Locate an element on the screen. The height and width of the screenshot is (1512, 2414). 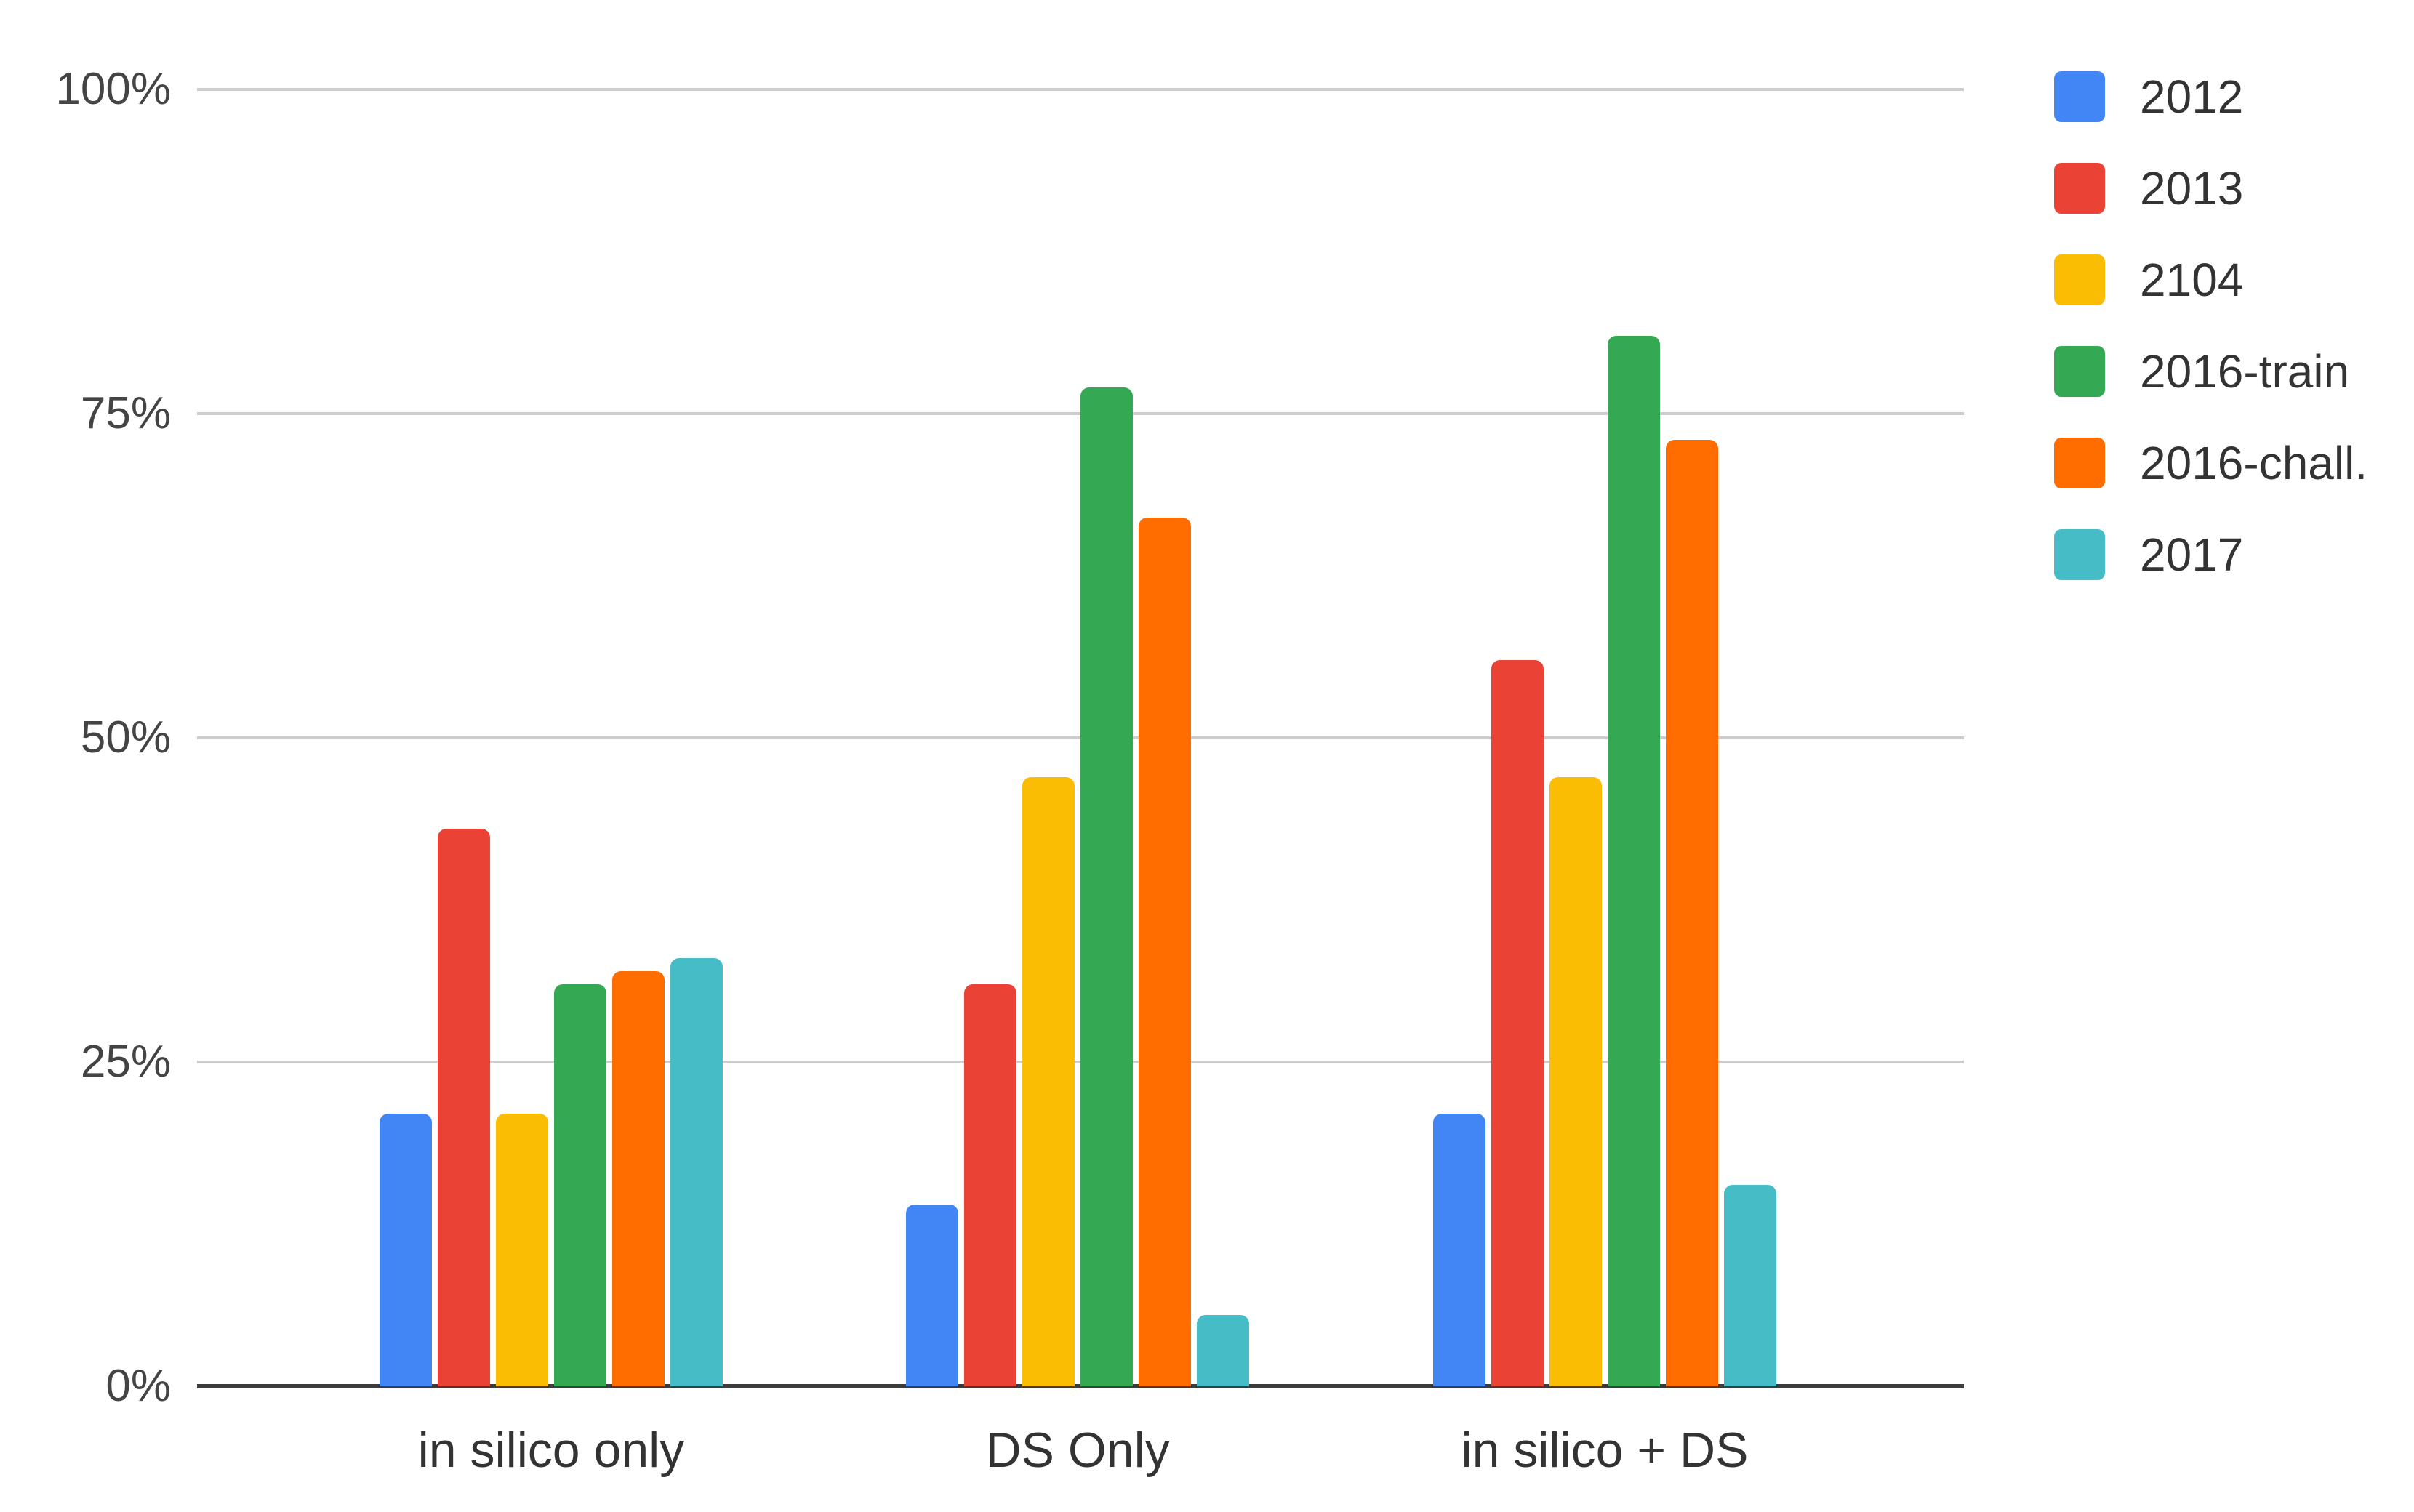
legend-item-2016-chall.: 2016-chall. is located at coordinates (2211, 463).